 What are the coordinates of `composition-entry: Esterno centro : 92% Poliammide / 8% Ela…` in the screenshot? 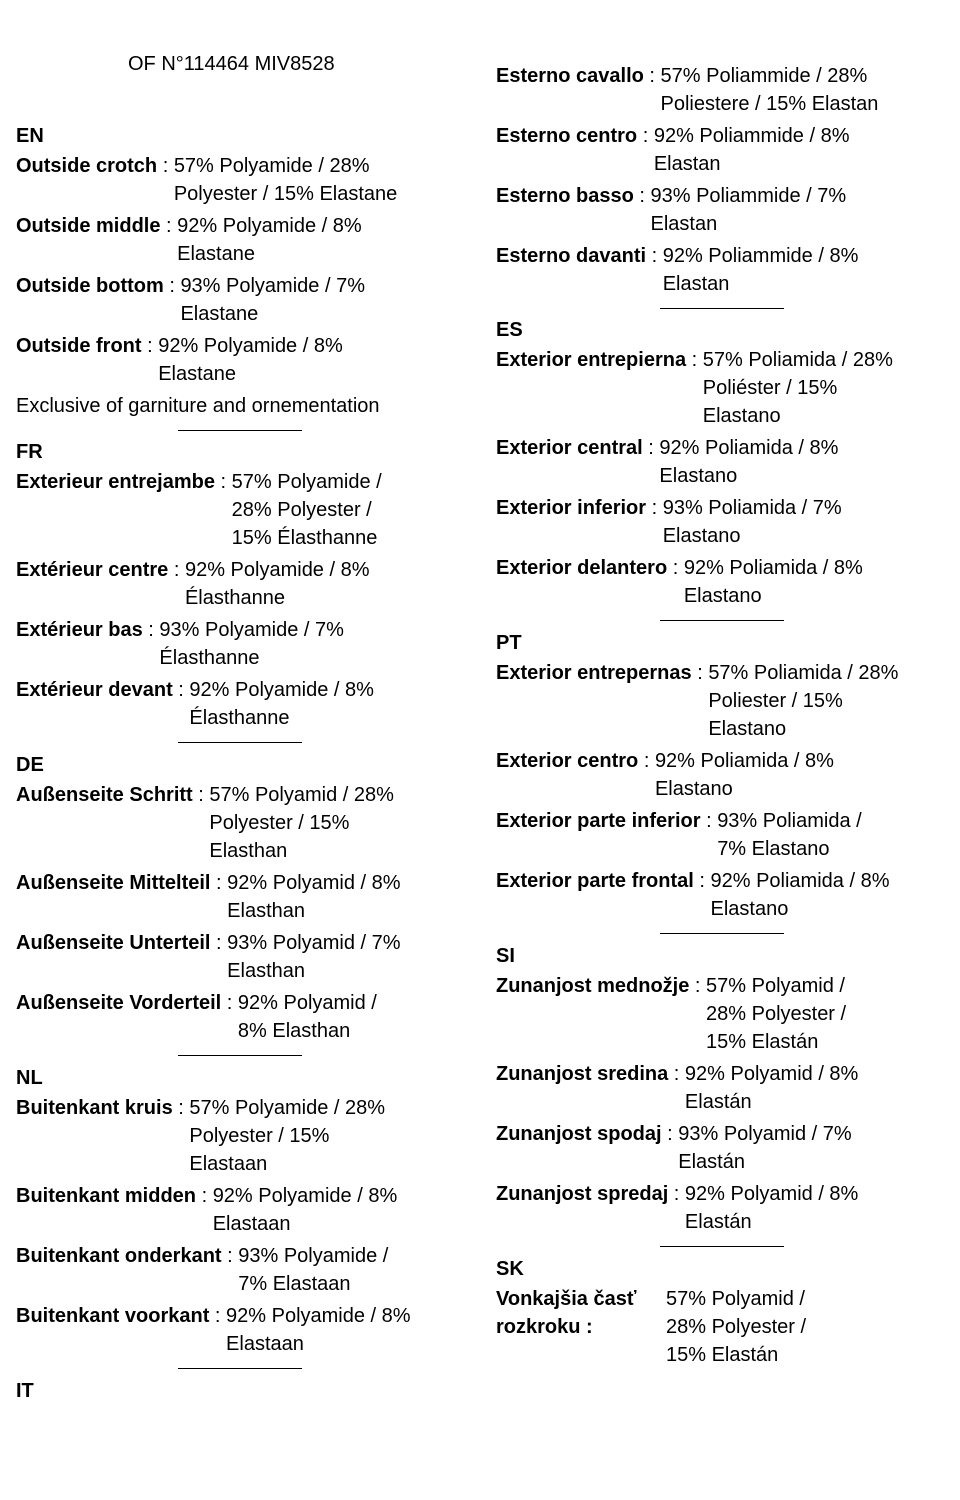 It's located at (716, 150).